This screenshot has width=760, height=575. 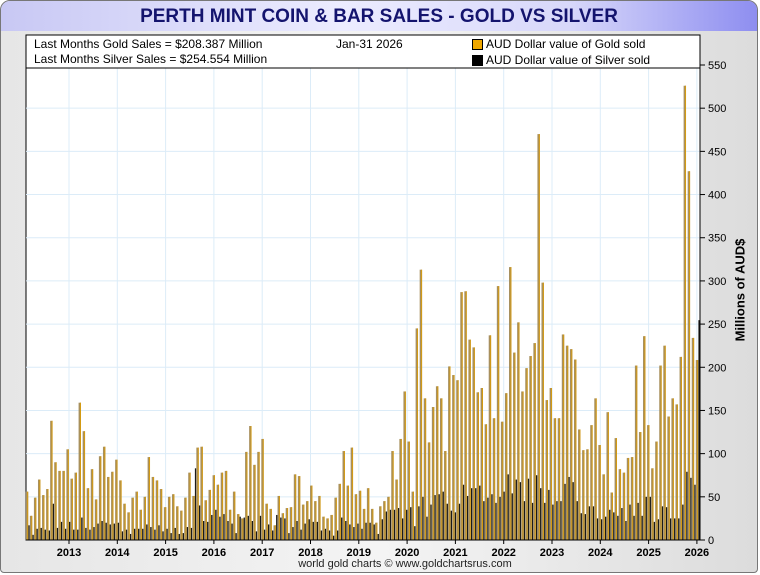 I want to click on y-tick-label: 200, so click(x=717, y=368).